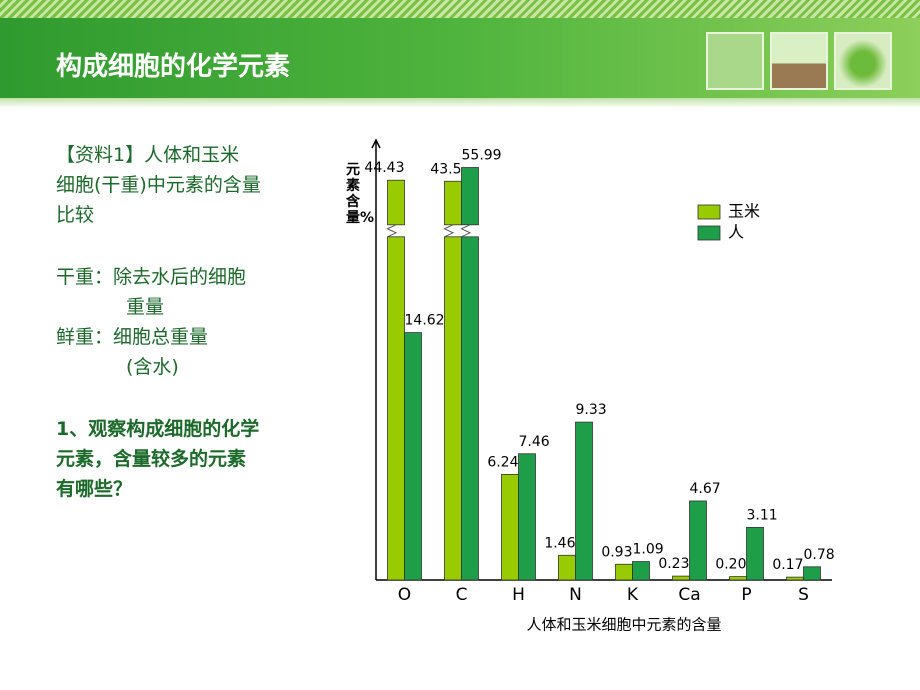 The height and width of the screenshot is (690, 920). Describe the element at coordinates (803, 595) in the screenshot. I see `x-tick-label: S` at that location.